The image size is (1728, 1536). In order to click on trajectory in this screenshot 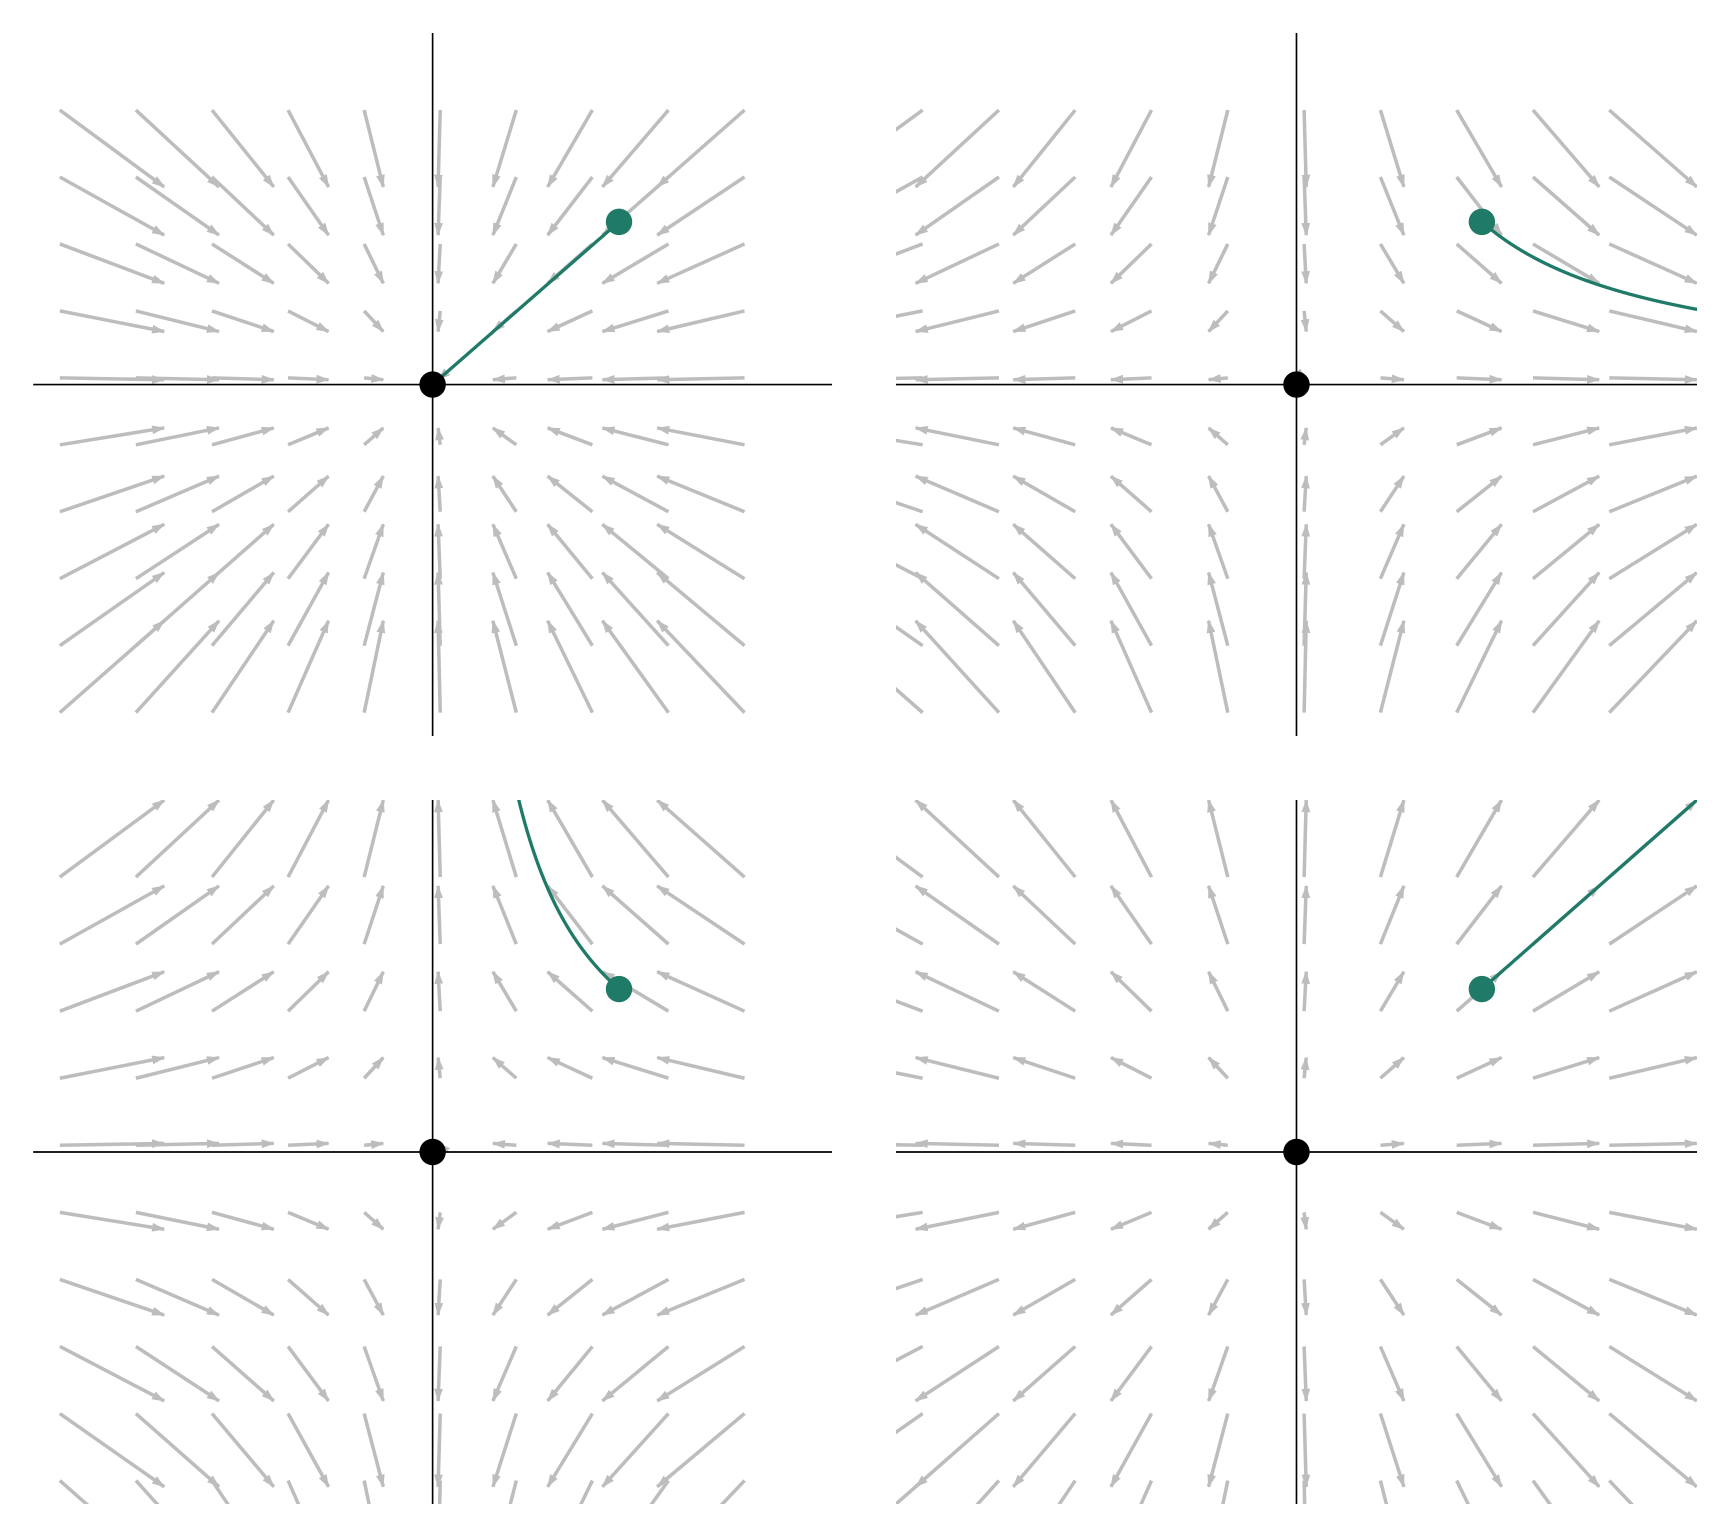, I will do `click(569, 895)`.